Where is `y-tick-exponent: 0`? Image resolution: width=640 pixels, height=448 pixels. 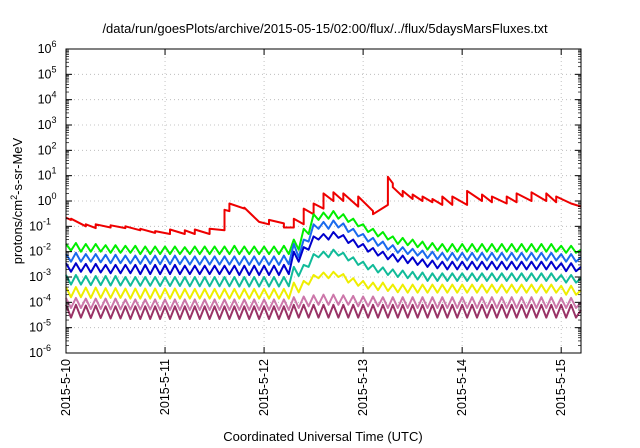
y-tick-exponent: 0 is located at coordinates (53, 196).